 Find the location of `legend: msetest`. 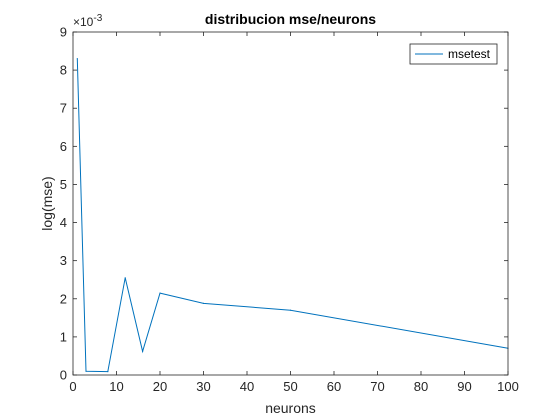

legend: msetest is located at coordinates (453, 54).